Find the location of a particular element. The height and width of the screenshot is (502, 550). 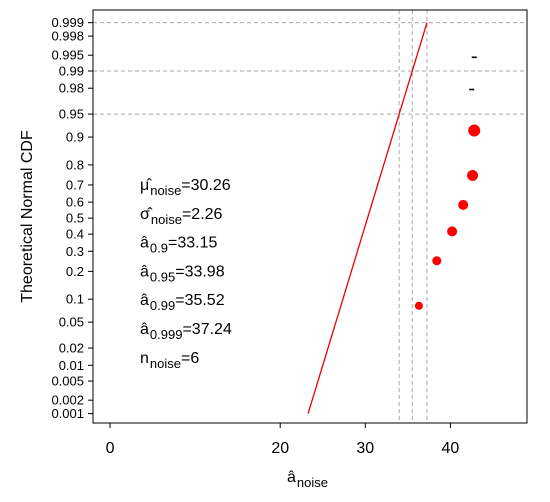

y-tick-label-8: 0.3 is located at coordinates (75, 251).